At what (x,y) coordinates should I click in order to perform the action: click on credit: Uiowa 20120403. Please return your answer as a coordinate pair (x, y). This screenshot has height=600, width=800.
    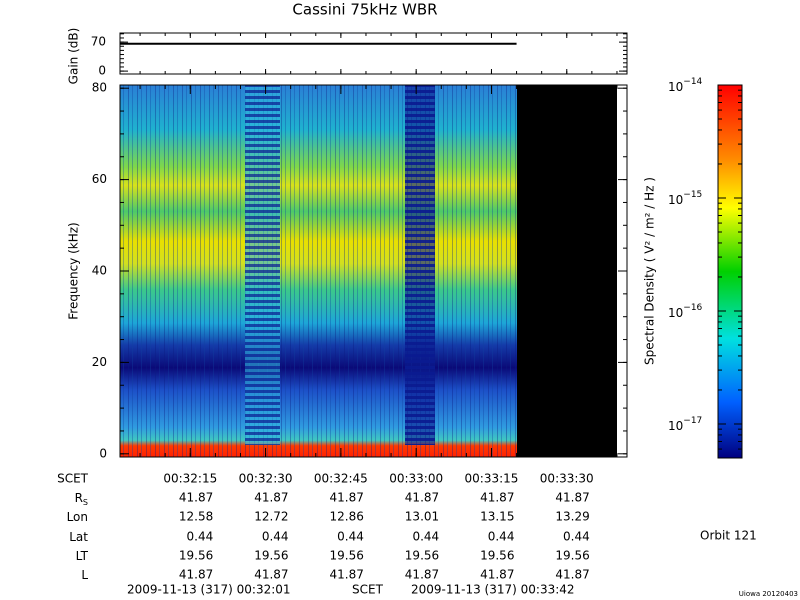
    Looking at the image, I should click on (768, 594).